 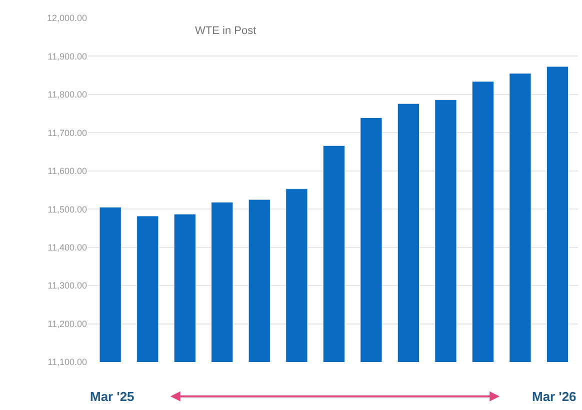 I want to click on text: WTE in Post, so click(x=225, y=31).